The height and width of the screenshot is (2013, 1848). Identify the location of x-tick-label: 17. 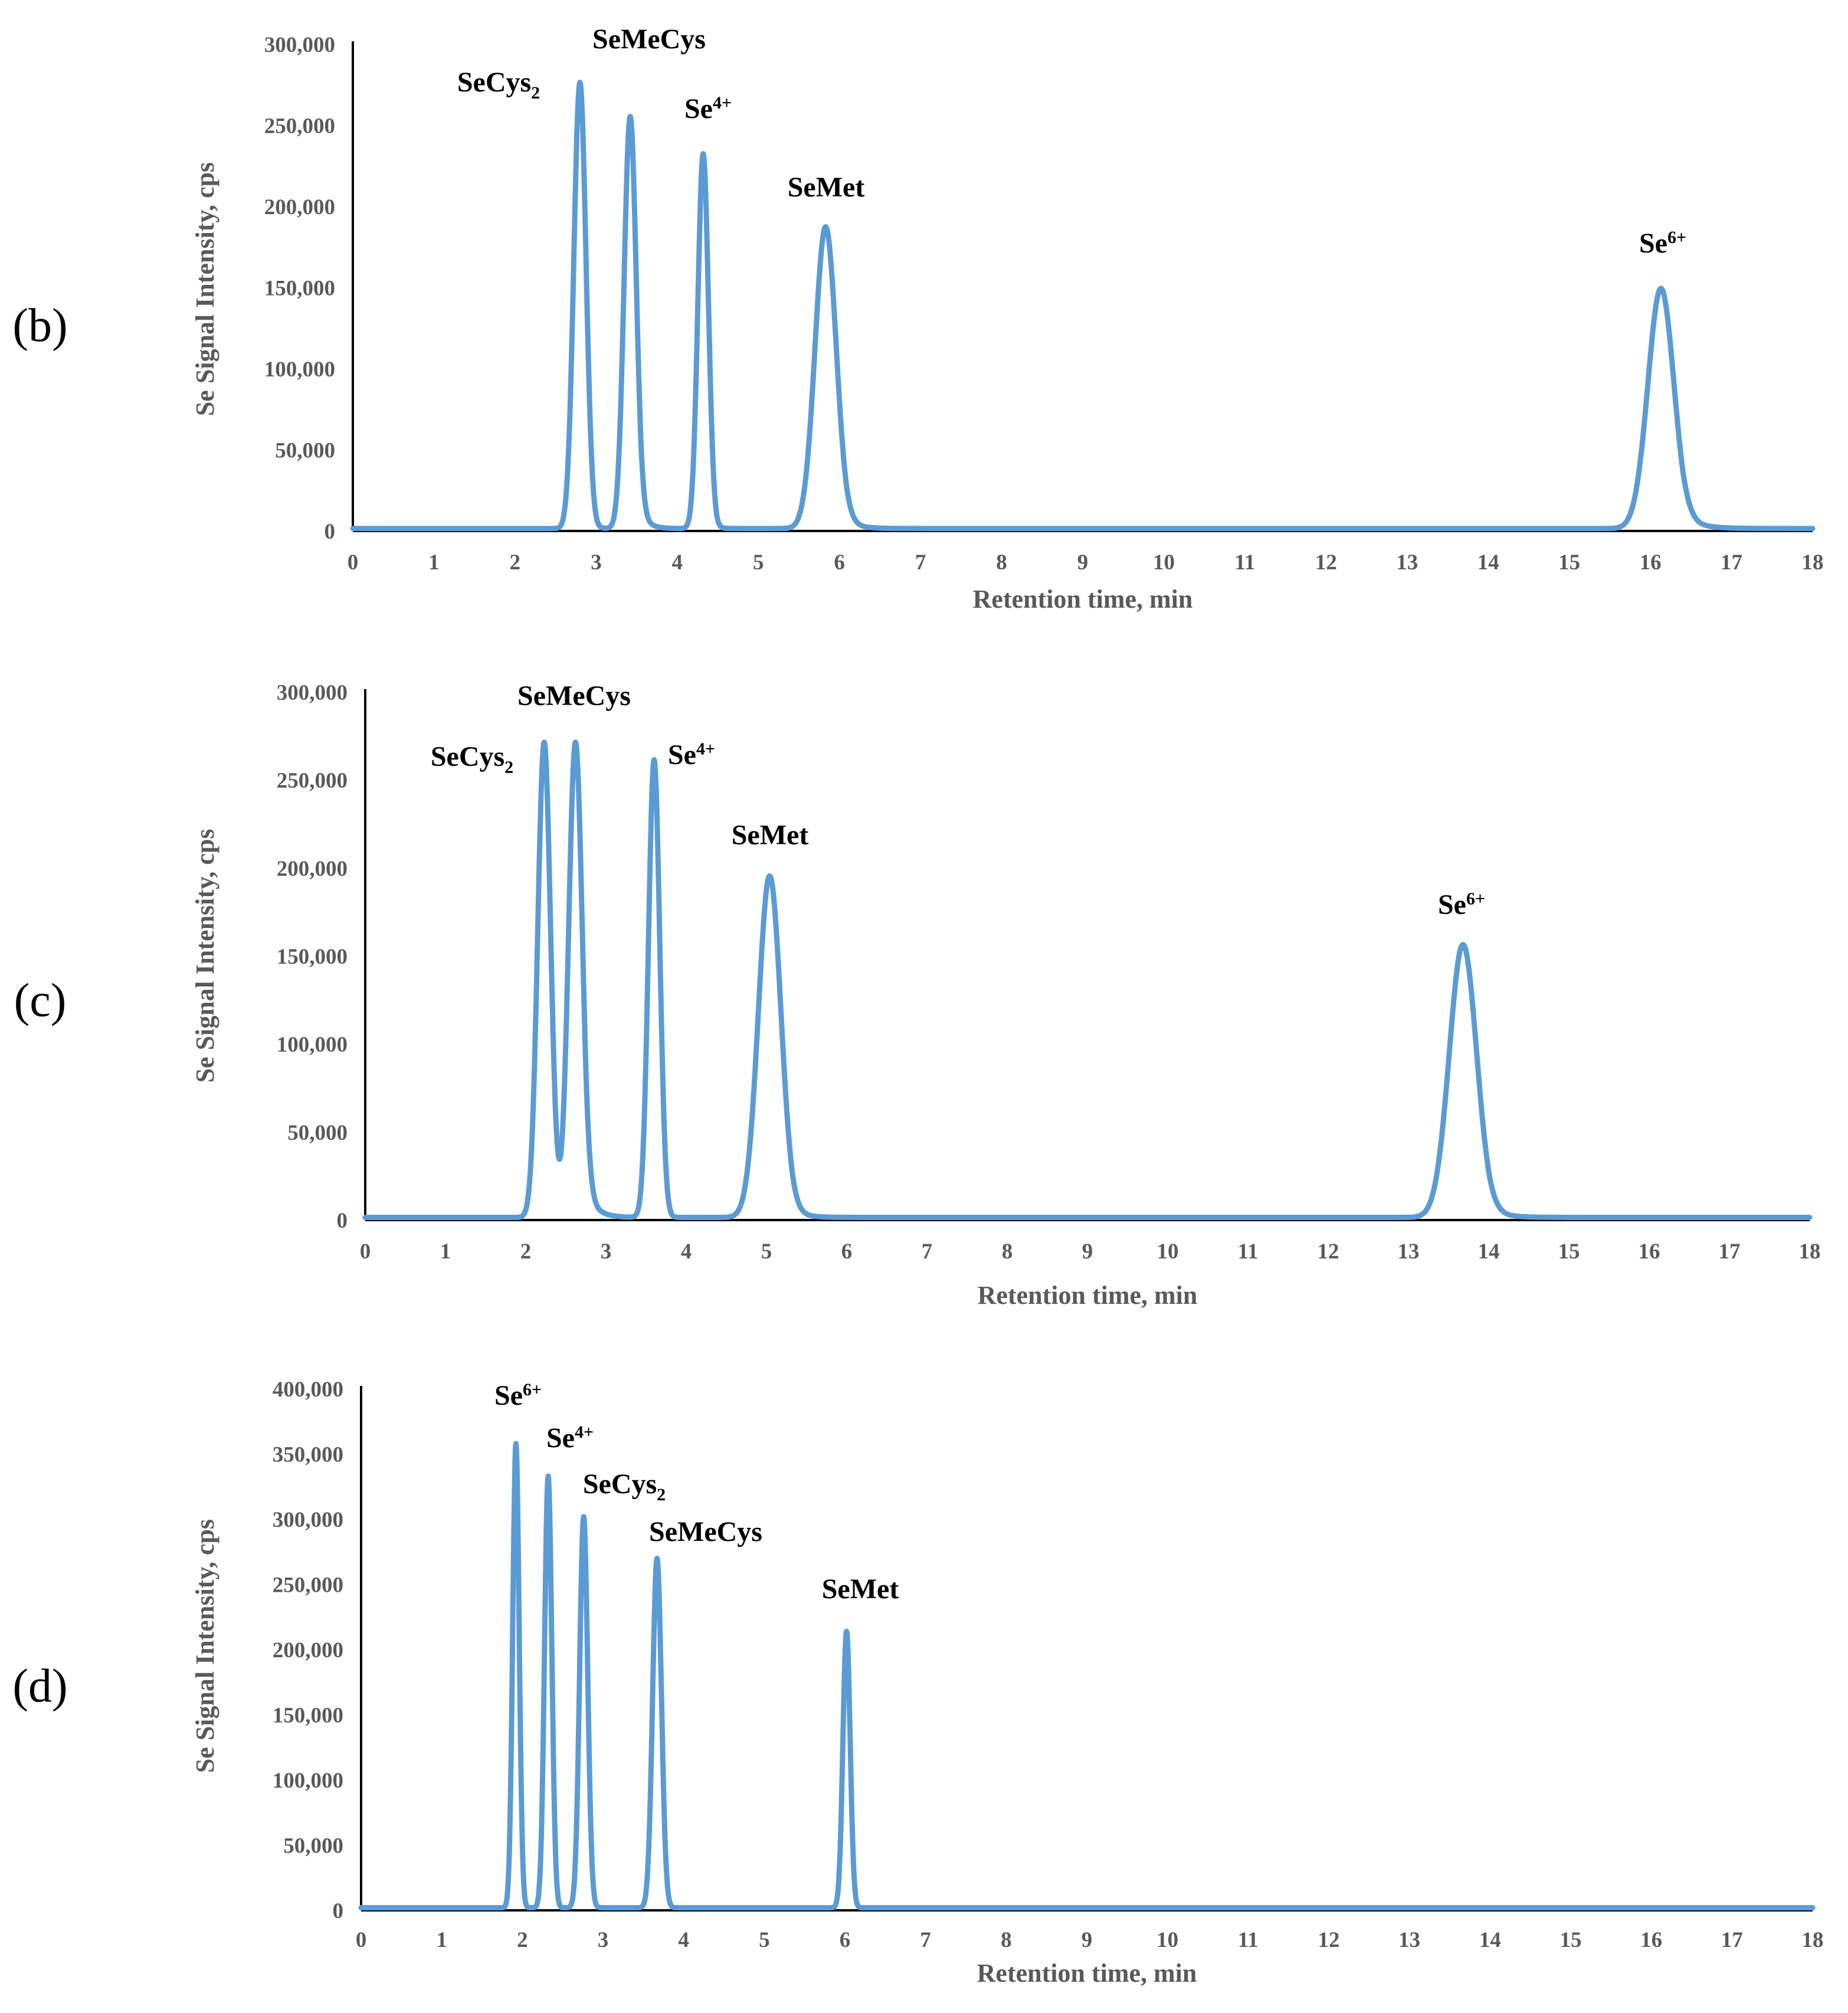
(1732, 1940).